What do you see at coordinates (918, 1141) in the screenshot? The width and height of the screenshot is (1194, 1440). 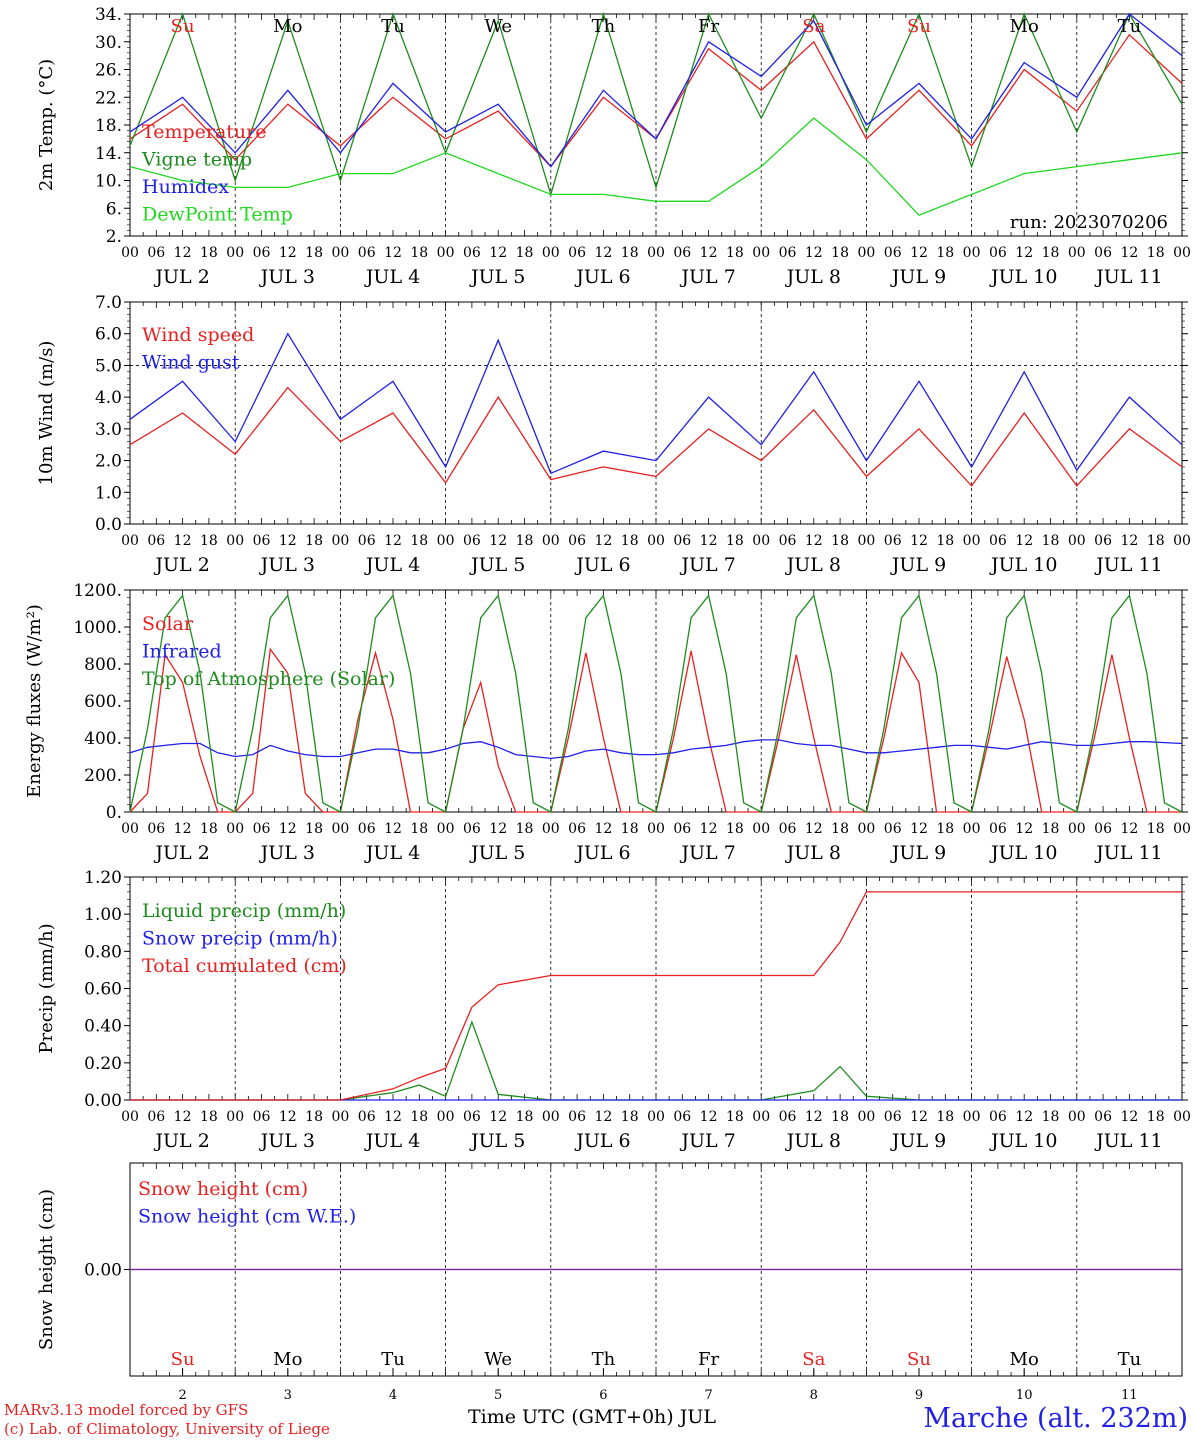 I see `date-label: JUL 9` at bounding box center [918, 1141].